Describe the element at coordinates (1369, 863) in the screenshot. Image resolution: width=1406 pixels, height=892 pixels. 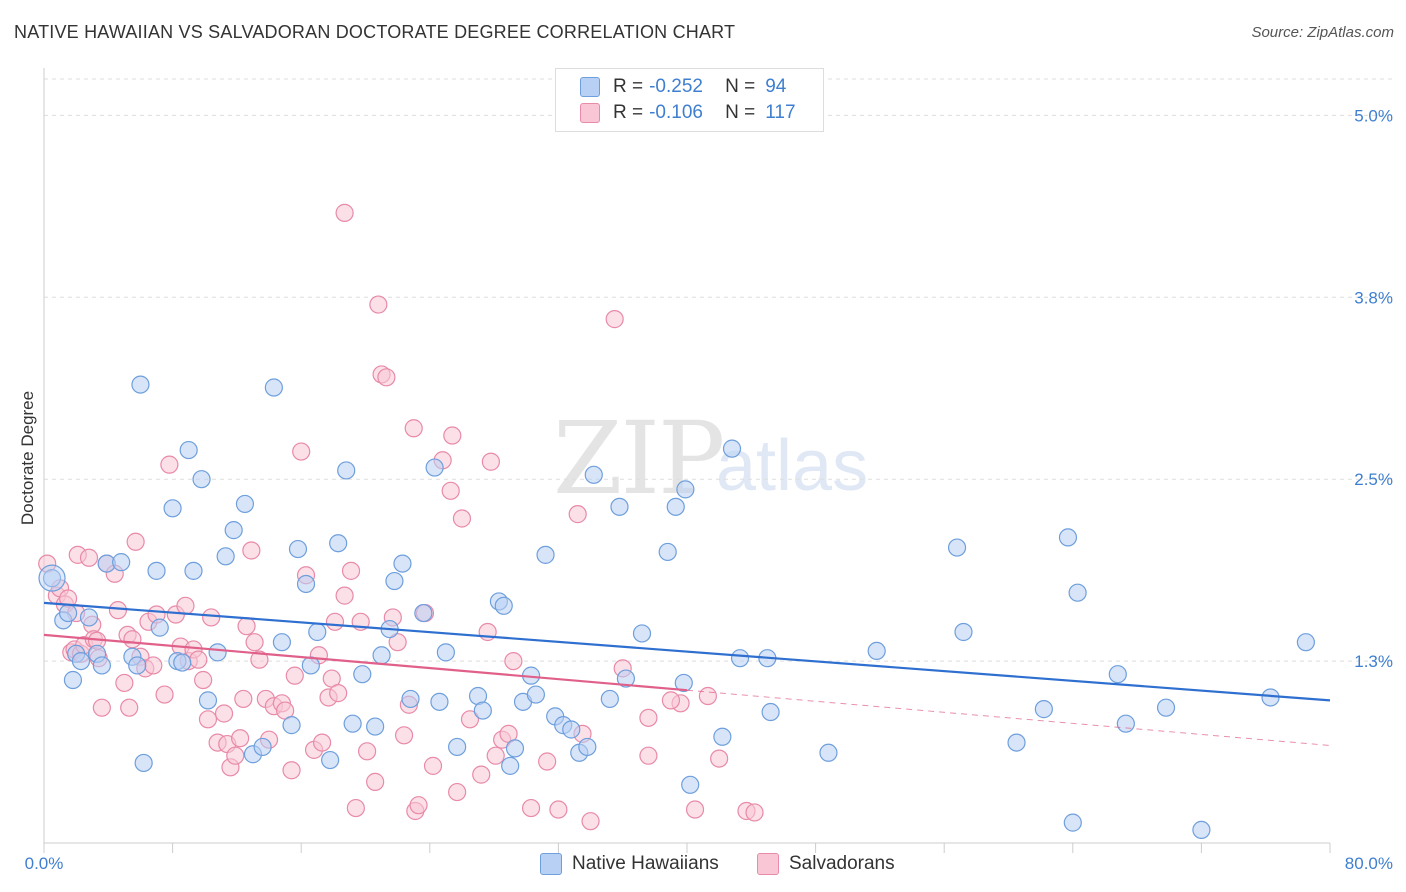
I see `x-tick-label: 80.0%` at that location.